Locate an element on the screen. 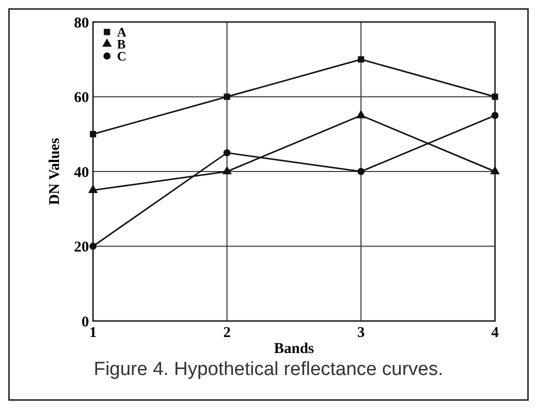  x-axis-title: Bands is located at coordinates (294, 349).